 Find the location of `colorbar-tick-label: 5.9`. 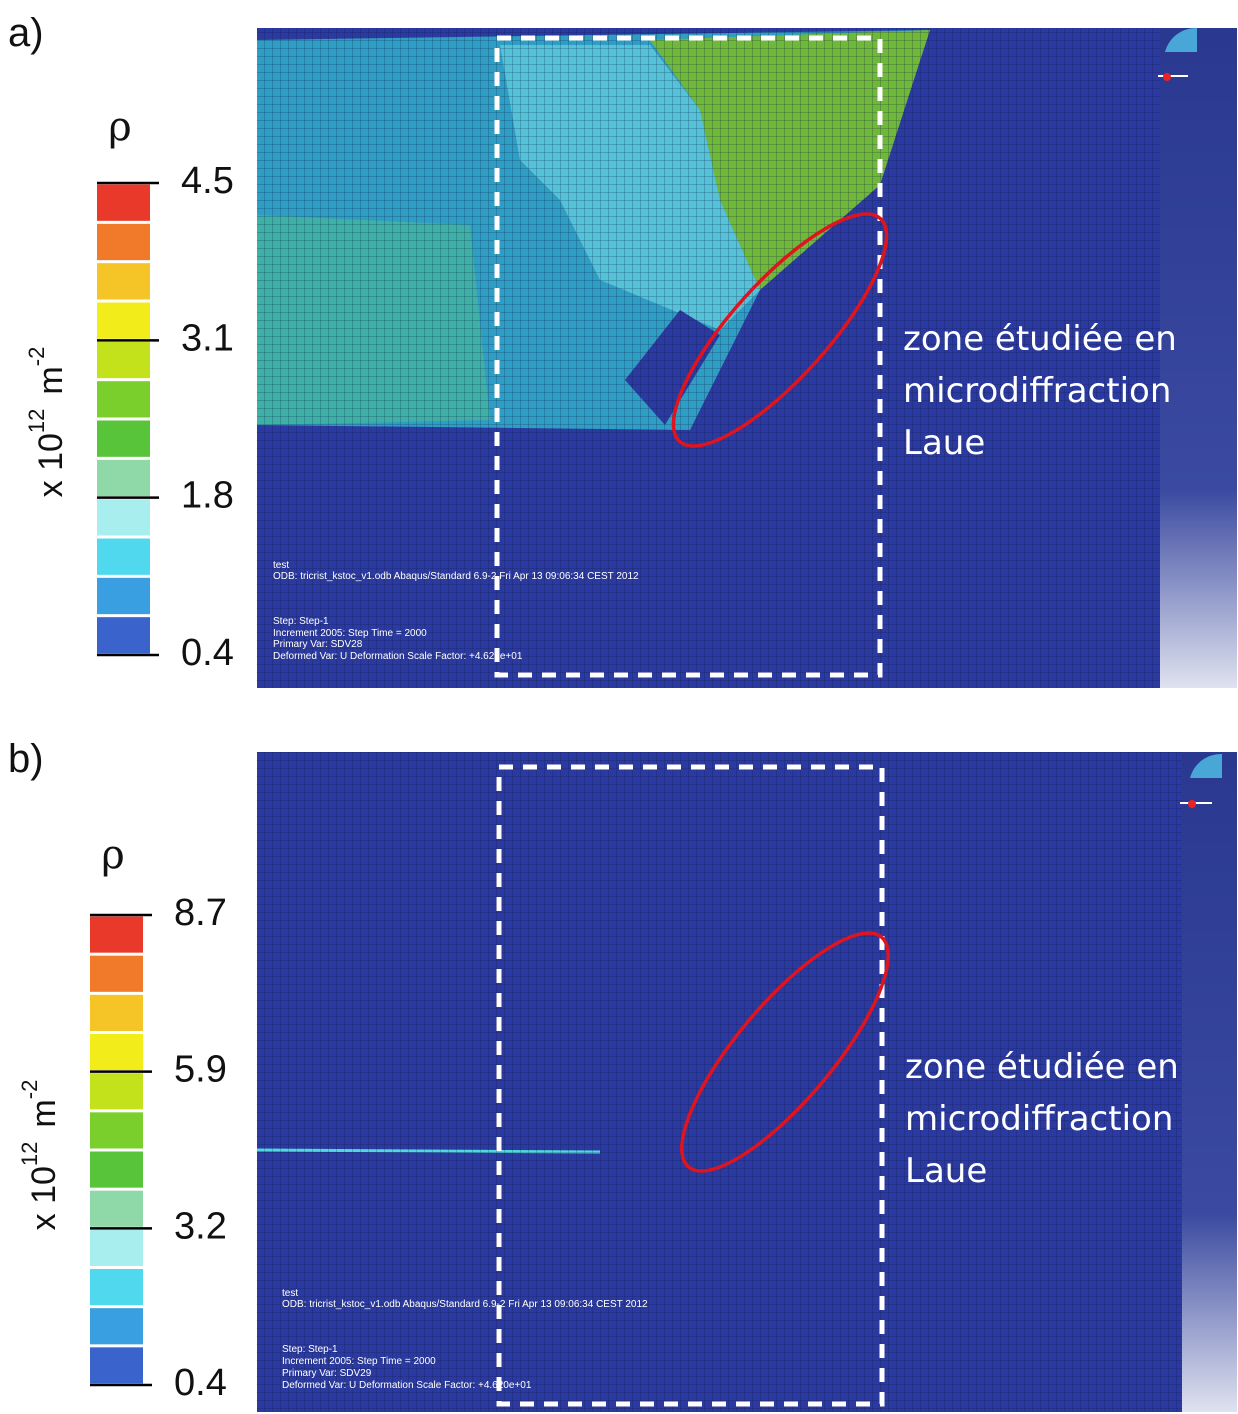

colorbar-tick-label: 5.9 is located at coordinates (200, 1070).